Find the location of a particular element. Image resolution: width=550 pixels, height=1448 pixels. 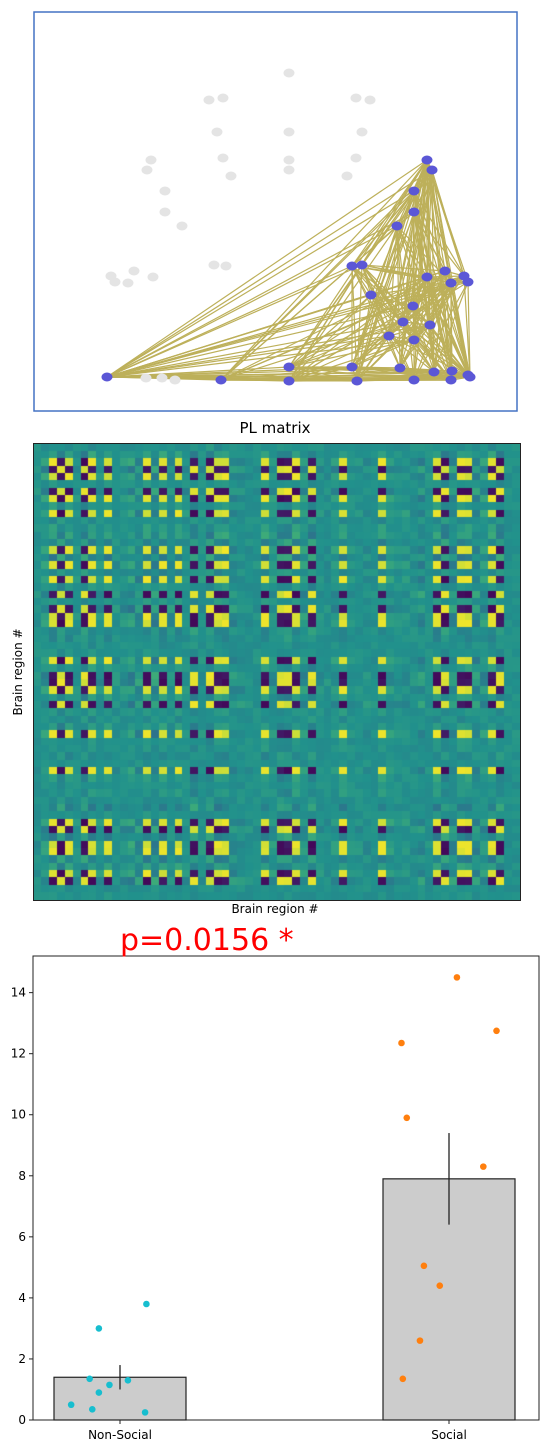

y-tick-label: 0 is located at coordinates (22, 1420).